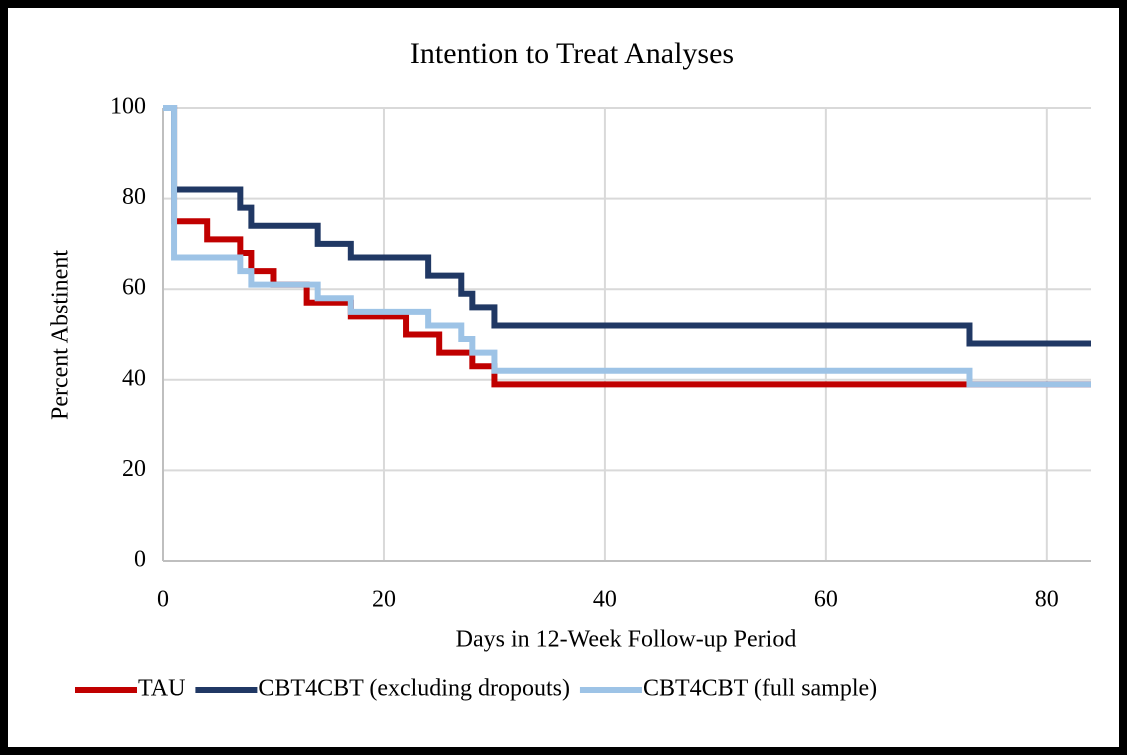  I want to click on legend-label: CBT4CBT (full sample), so click(760, 689).